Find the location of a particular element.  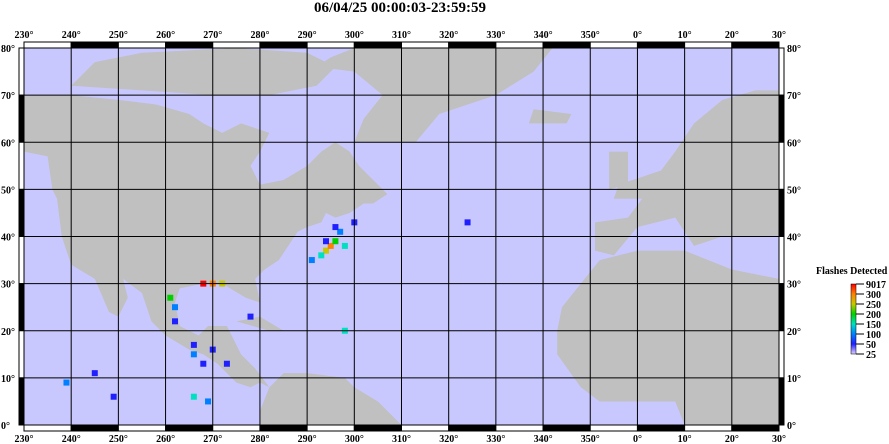

lon-tick-label: 330° is located at coordinates (495, 35).